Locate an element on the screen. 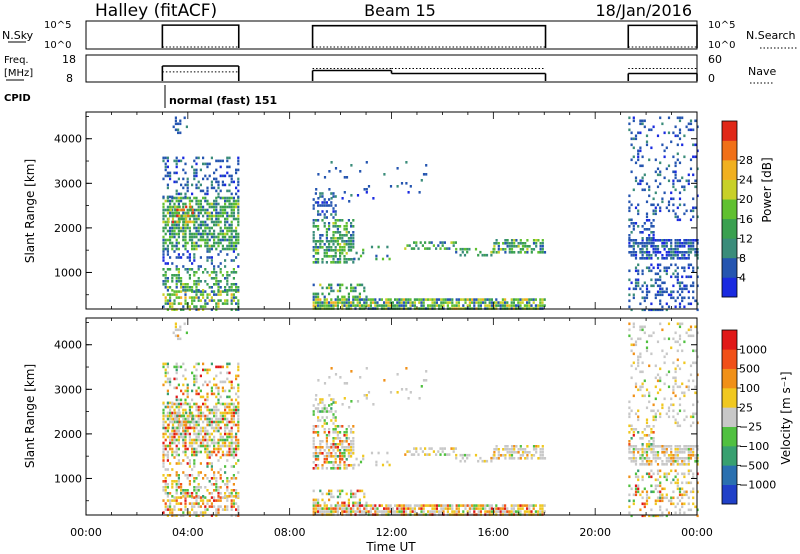 The height and width of the screenshot is (554, 800). velocity-colorbar-label: Velocity [m s⁻¹] is located at coordinates (786, 417).